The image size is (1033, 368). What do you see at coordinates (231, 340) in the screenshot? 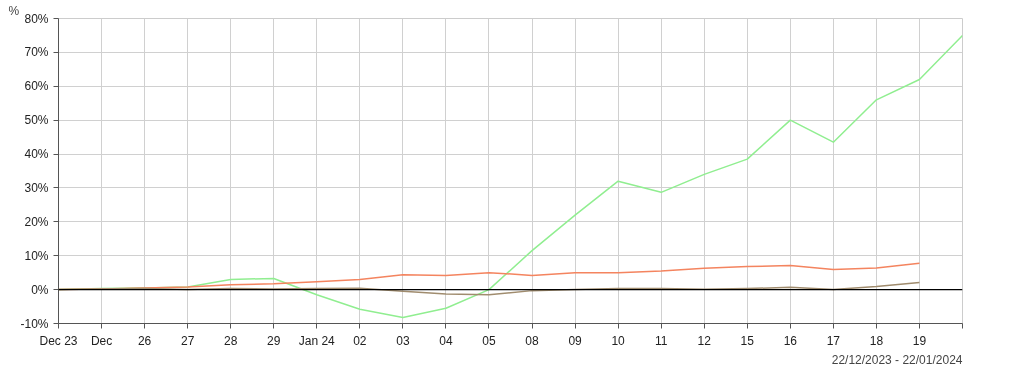
I see `x-tick-label: 28` at bounding box center [231, 340].